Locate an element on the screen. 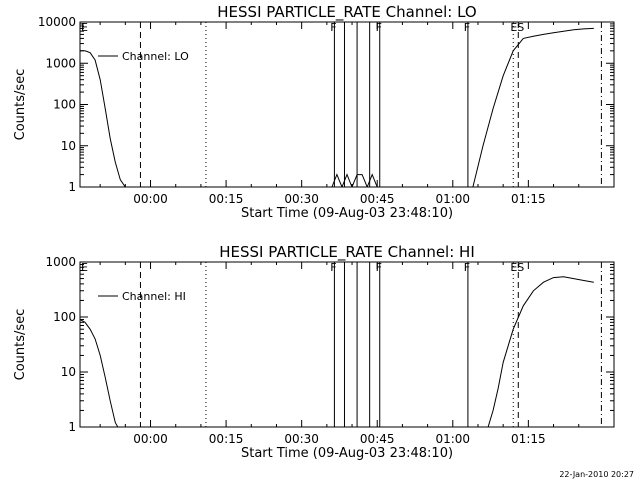 This screenshot has width=640, height=480. panel2-x-tick-label: 00:00 is located at coordinates (150, 439).